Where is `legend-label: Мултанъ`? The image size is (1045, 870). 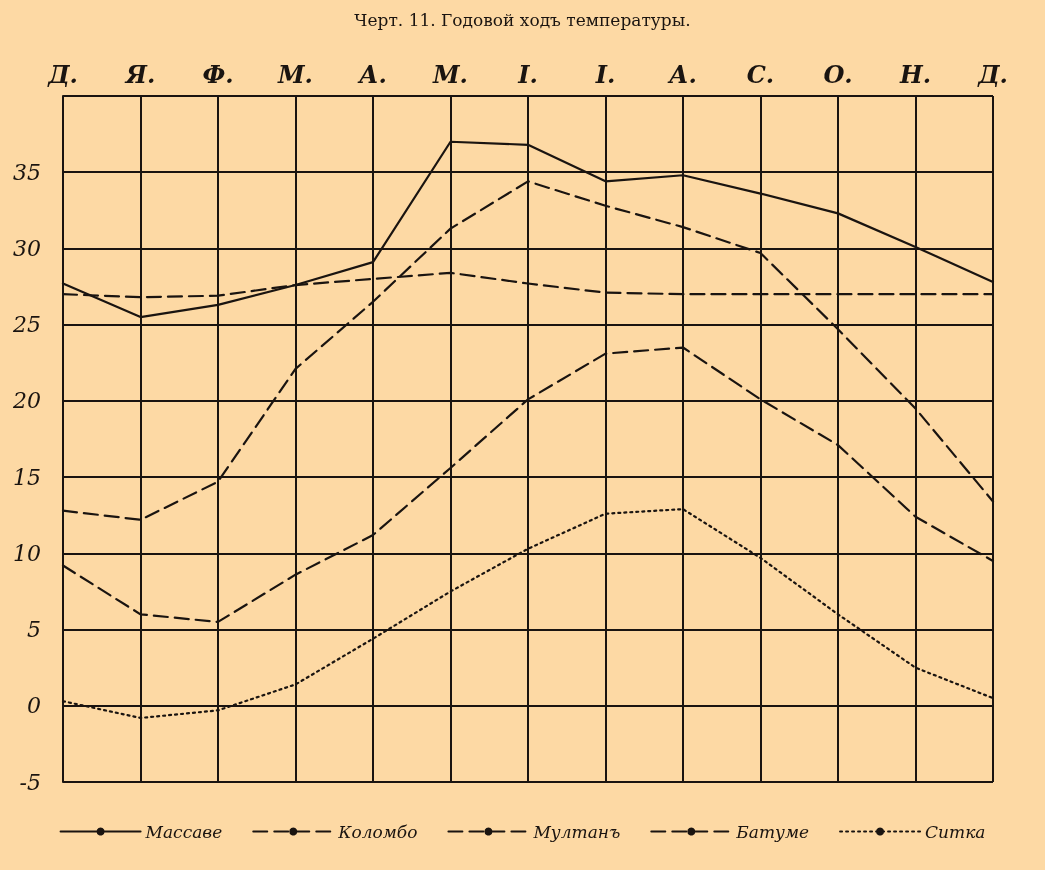
legend-label: Мултанъ is located at coordinates (576, 831).